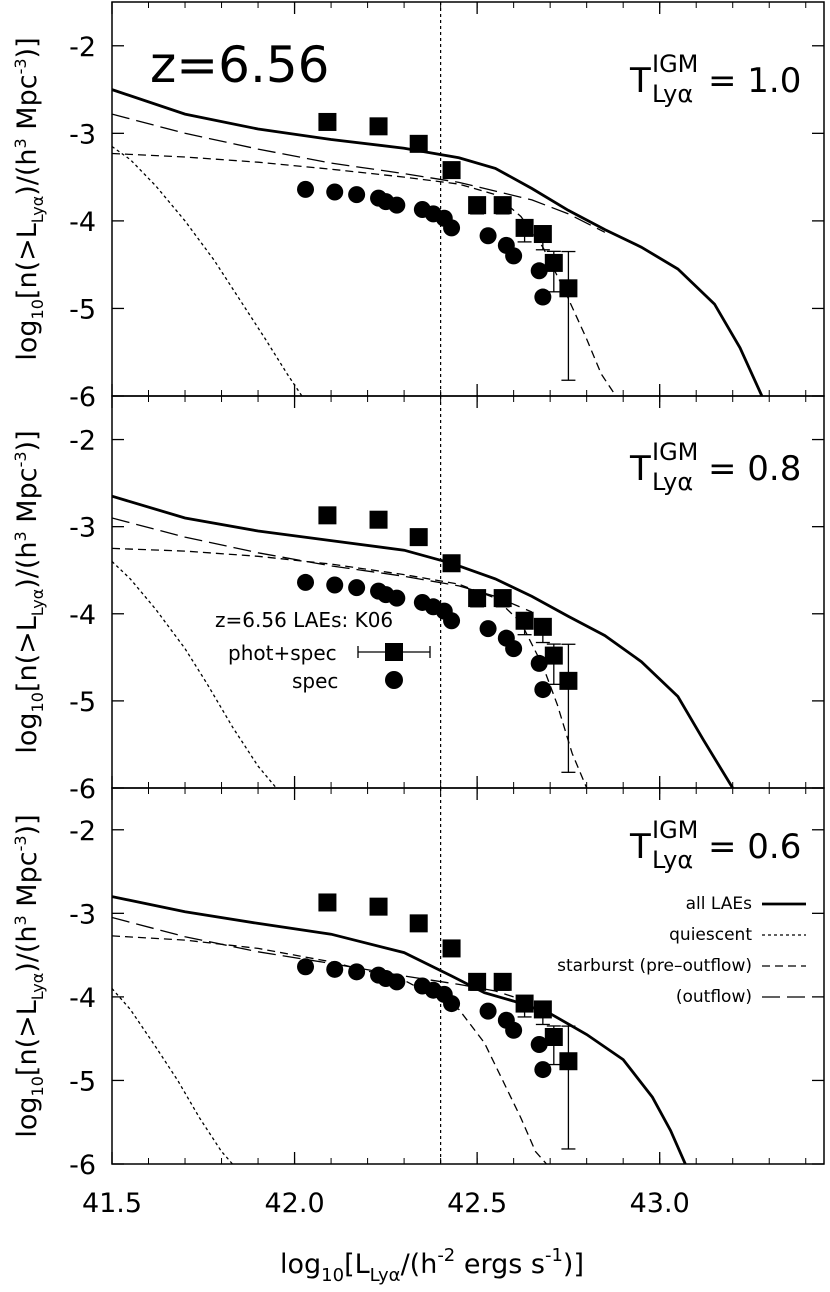  I want to click on y-title-part: )/(h, so click(27, 948).